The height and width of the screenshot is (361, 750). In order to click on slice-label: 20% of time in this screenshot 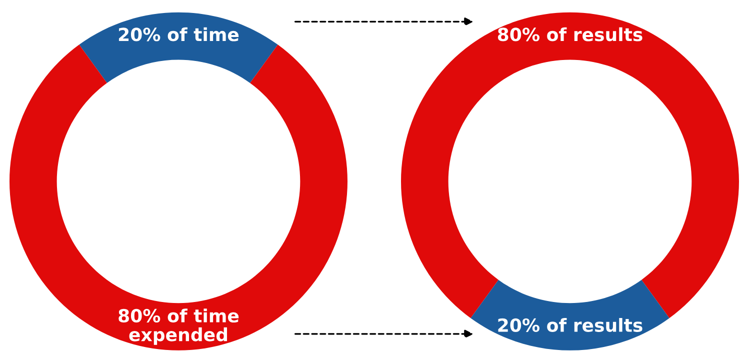, I will do `click(178, 34)`.